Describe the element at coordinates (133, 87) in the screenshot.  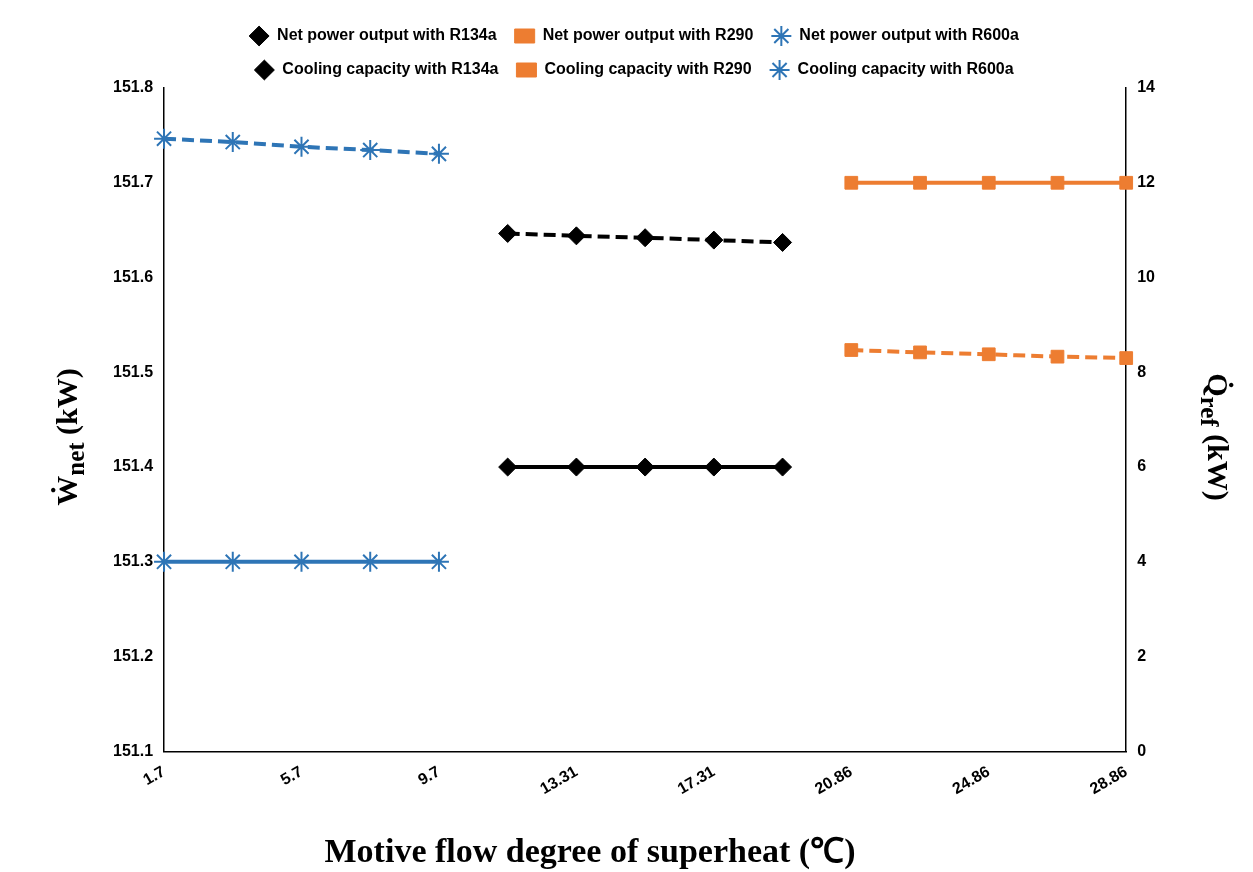
I see `y-tick-label: 151.8` at that location.